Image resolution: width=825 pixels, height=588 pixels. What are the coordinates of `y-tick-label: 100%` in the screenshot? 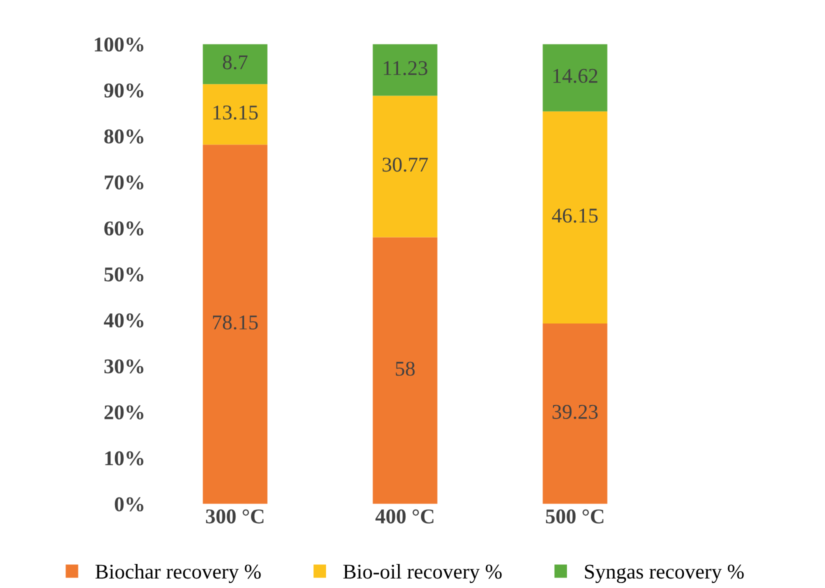 It's located at (119, 44).